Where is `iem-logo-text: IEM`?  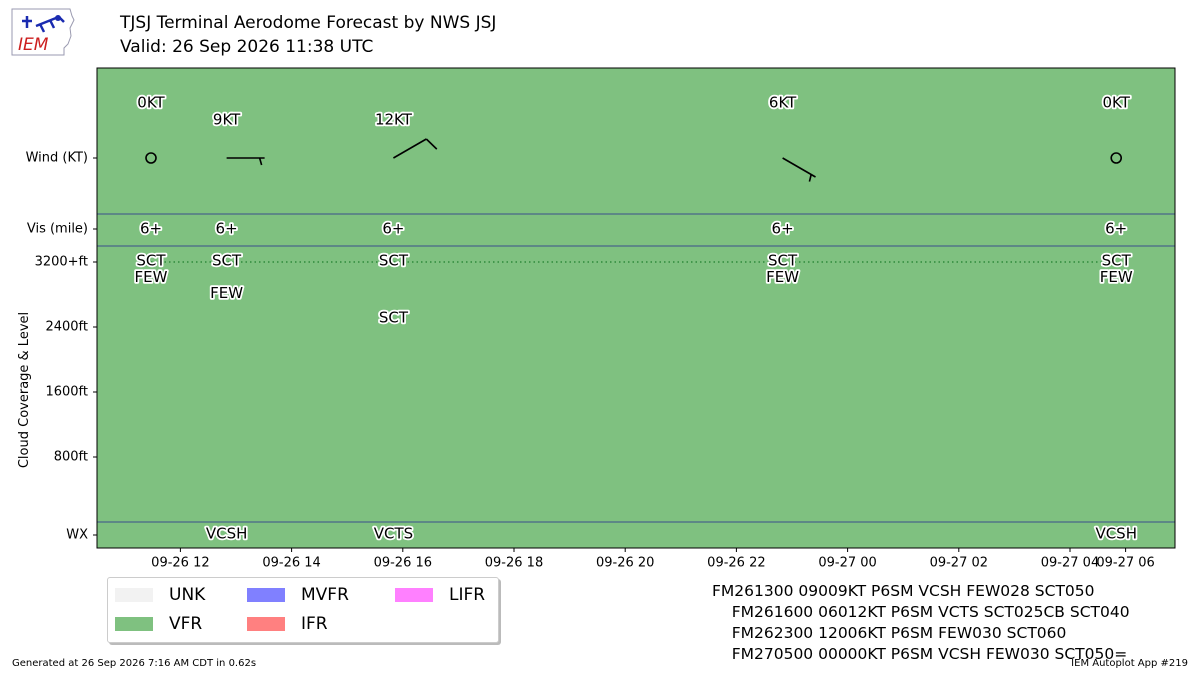 iem-logo-text: IEM is located at coordinates (33, 45).